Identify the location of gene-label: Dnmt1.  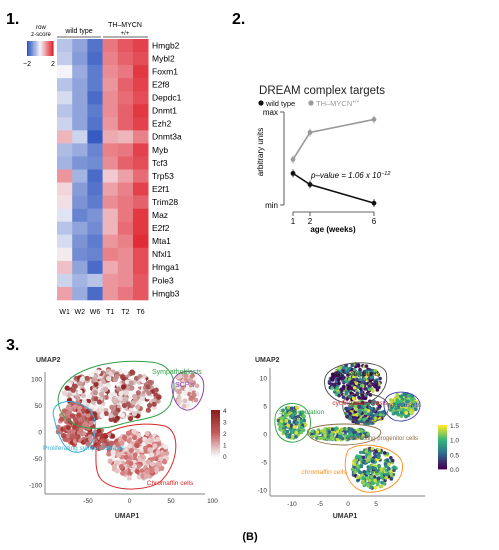
(164, 111).